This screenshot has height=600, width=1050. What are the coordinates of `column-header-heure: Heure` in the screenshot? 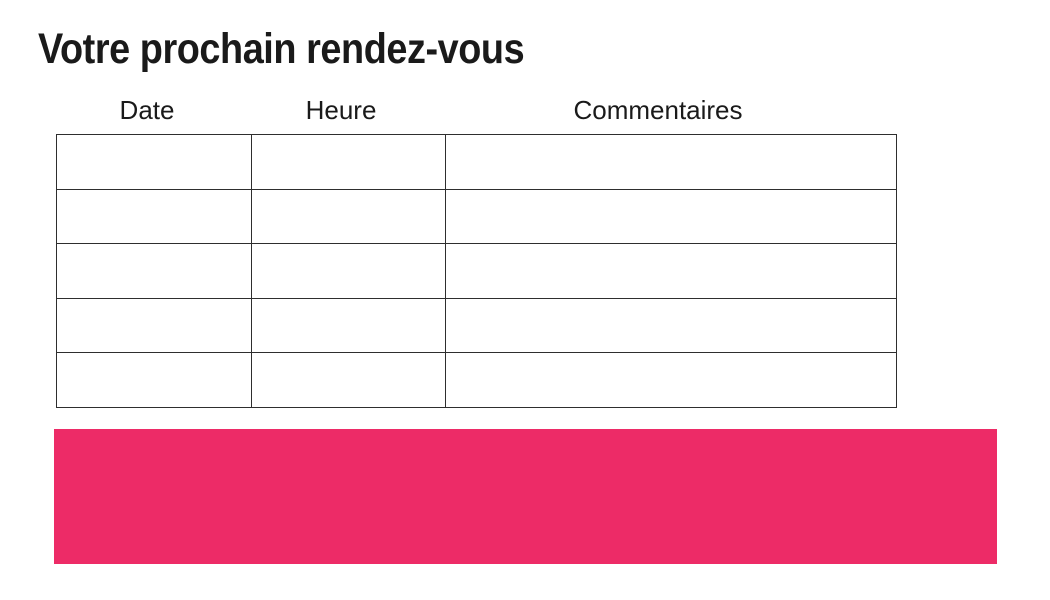 It's located at (341, 110).